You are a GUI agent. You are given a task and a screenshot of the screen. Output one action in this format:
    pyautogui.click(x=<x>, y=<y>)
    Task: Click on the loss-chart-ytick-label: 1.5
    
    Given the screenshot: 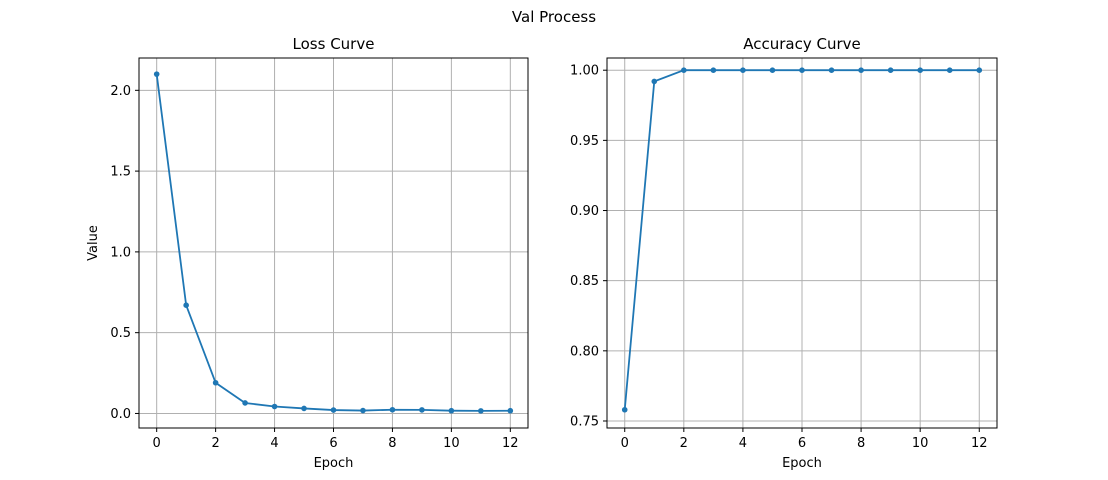 What is the action you would take?
    pyautogui.click(x=120, y=172)
    